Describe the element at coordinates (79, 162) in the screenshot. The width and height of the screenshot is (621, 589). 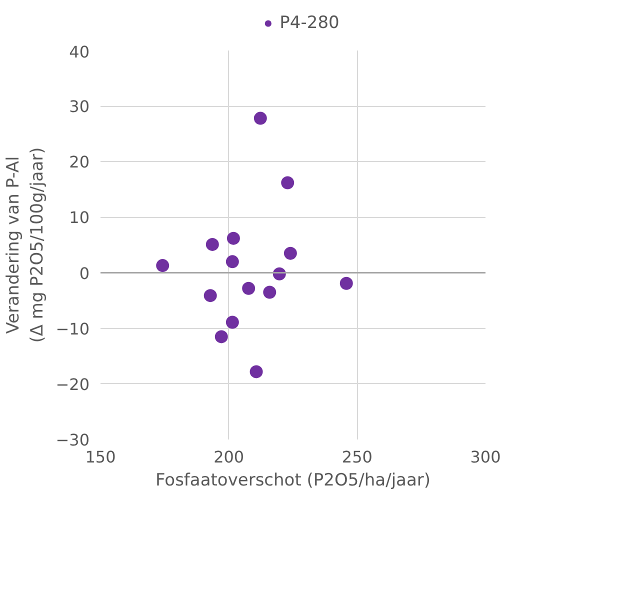
I see `y-tick-label: 20` at that location.